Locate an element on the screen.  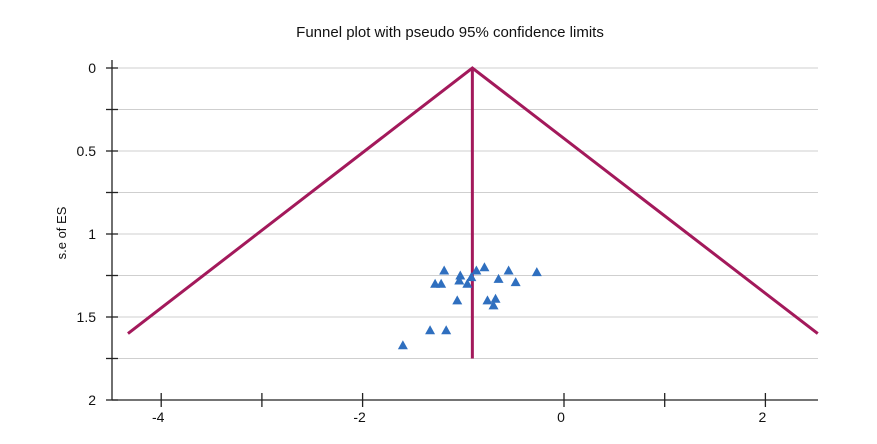
x-tick-label: 0 is located at coordinates (561, 417).